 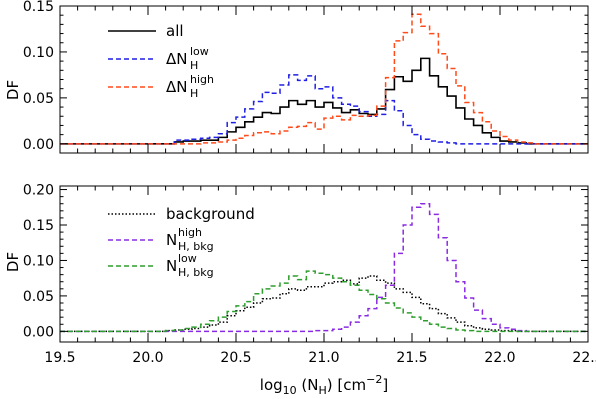 I want to click on top-y-axis-label: DF, so click(x=13, y=90).